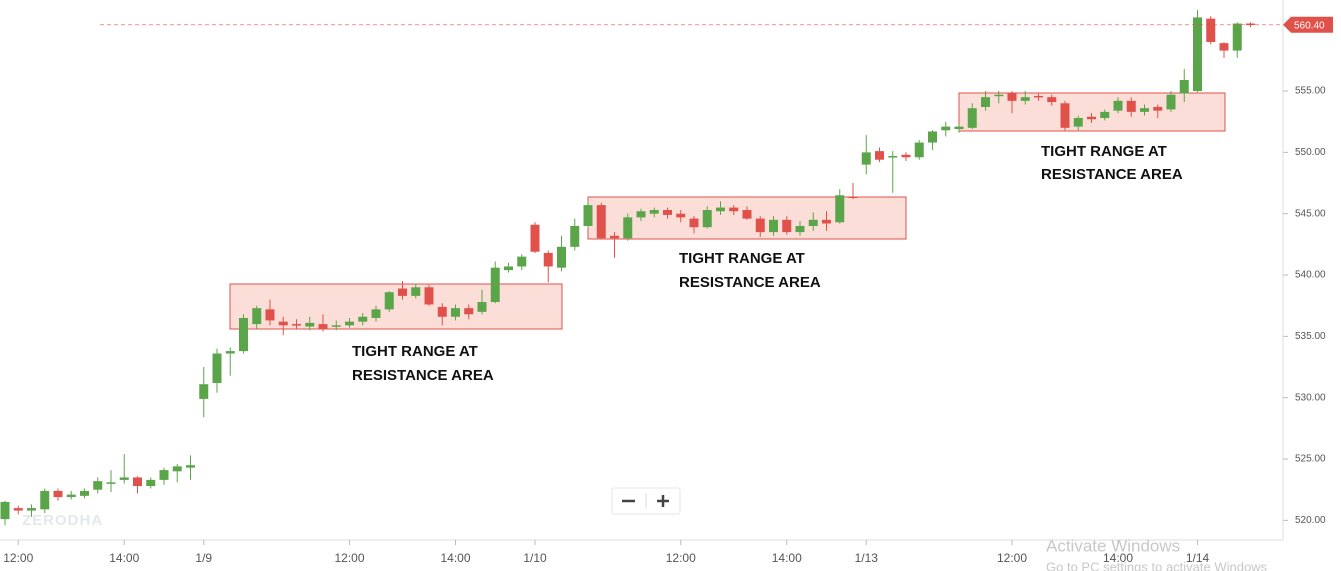 This screenshot has height=571, width=1341. I want to click on zoom-in-button, so click(663, 501).